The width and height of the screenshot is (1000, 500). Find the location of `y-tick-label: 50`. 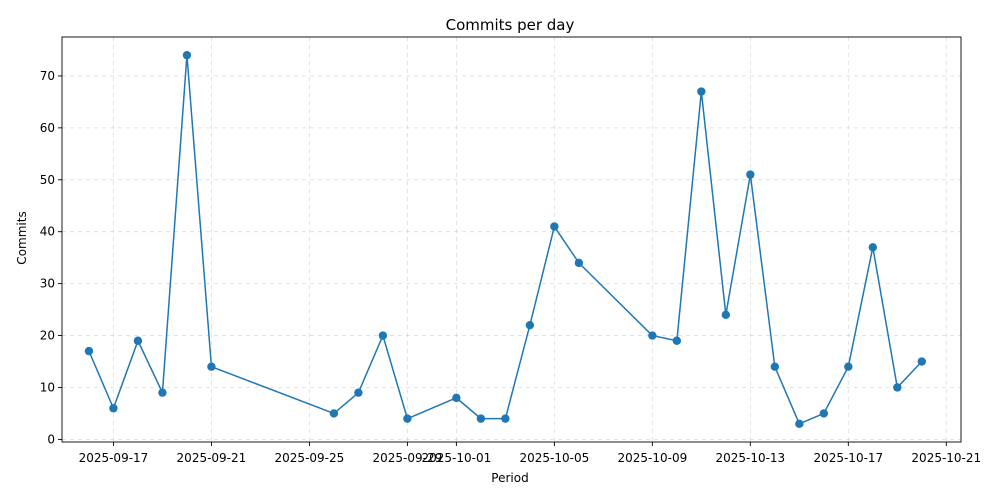

y-tick-label: 50 is located at coordinates (47, 180).